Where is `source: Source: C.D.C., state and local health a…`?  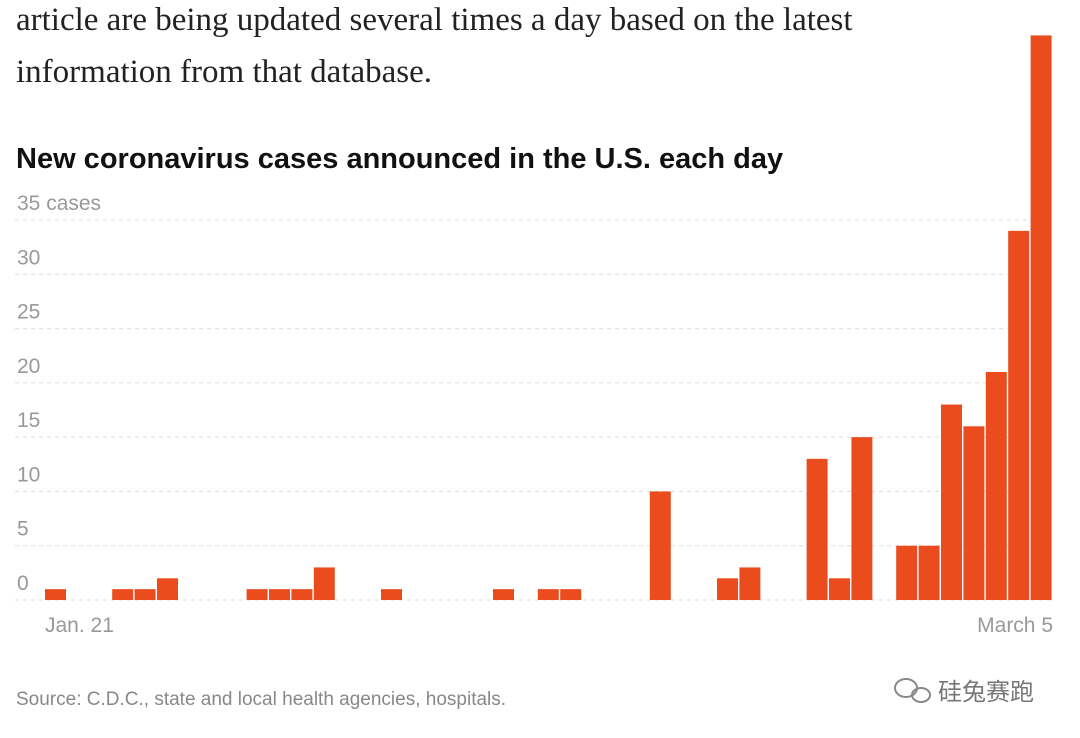 source: Source: C.D.C., state and local health a… is located at coordinates (261, 699).